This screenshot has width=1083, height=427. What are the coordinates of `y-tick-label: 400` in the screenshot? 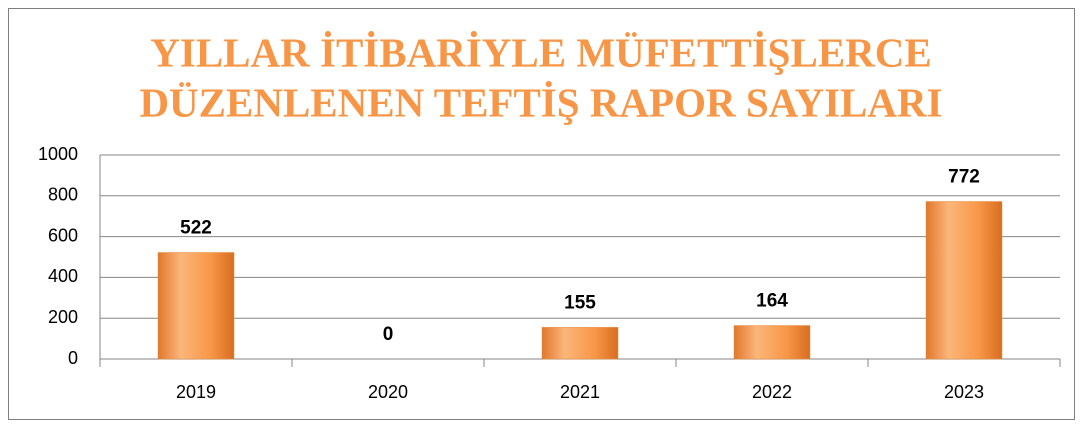 It's located at (63, 276).